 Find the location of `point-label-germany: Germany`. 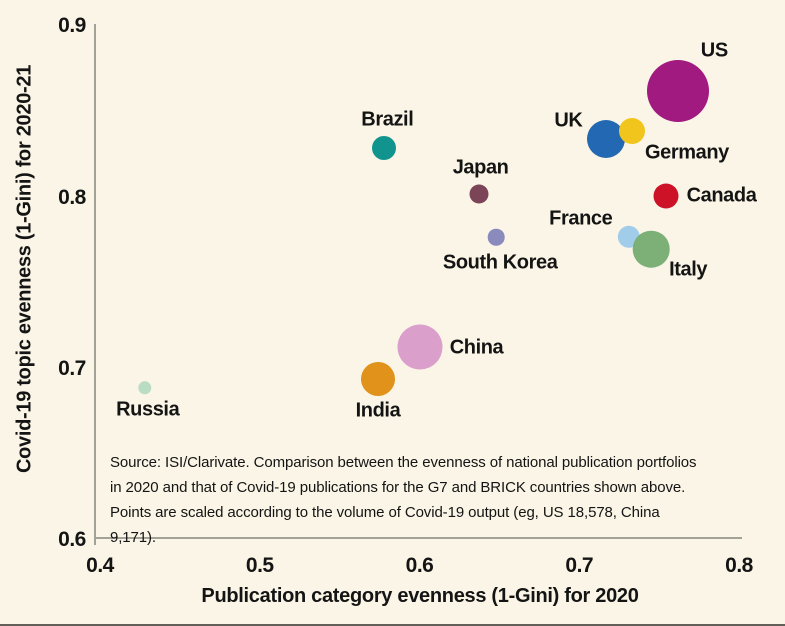

point-label-germany: Germany is located at coordinates (686, 152).